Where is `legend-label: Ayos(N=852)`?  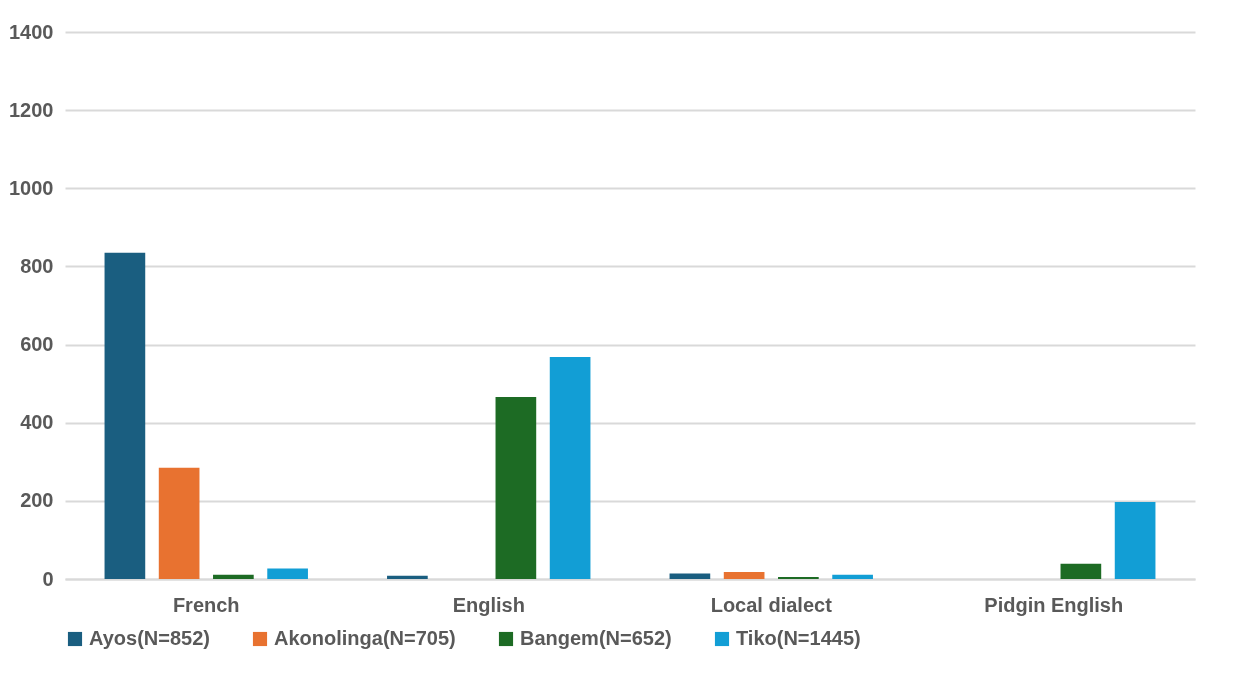
legend-label: Ayos(N=852) is located at coordinates (149, 638).